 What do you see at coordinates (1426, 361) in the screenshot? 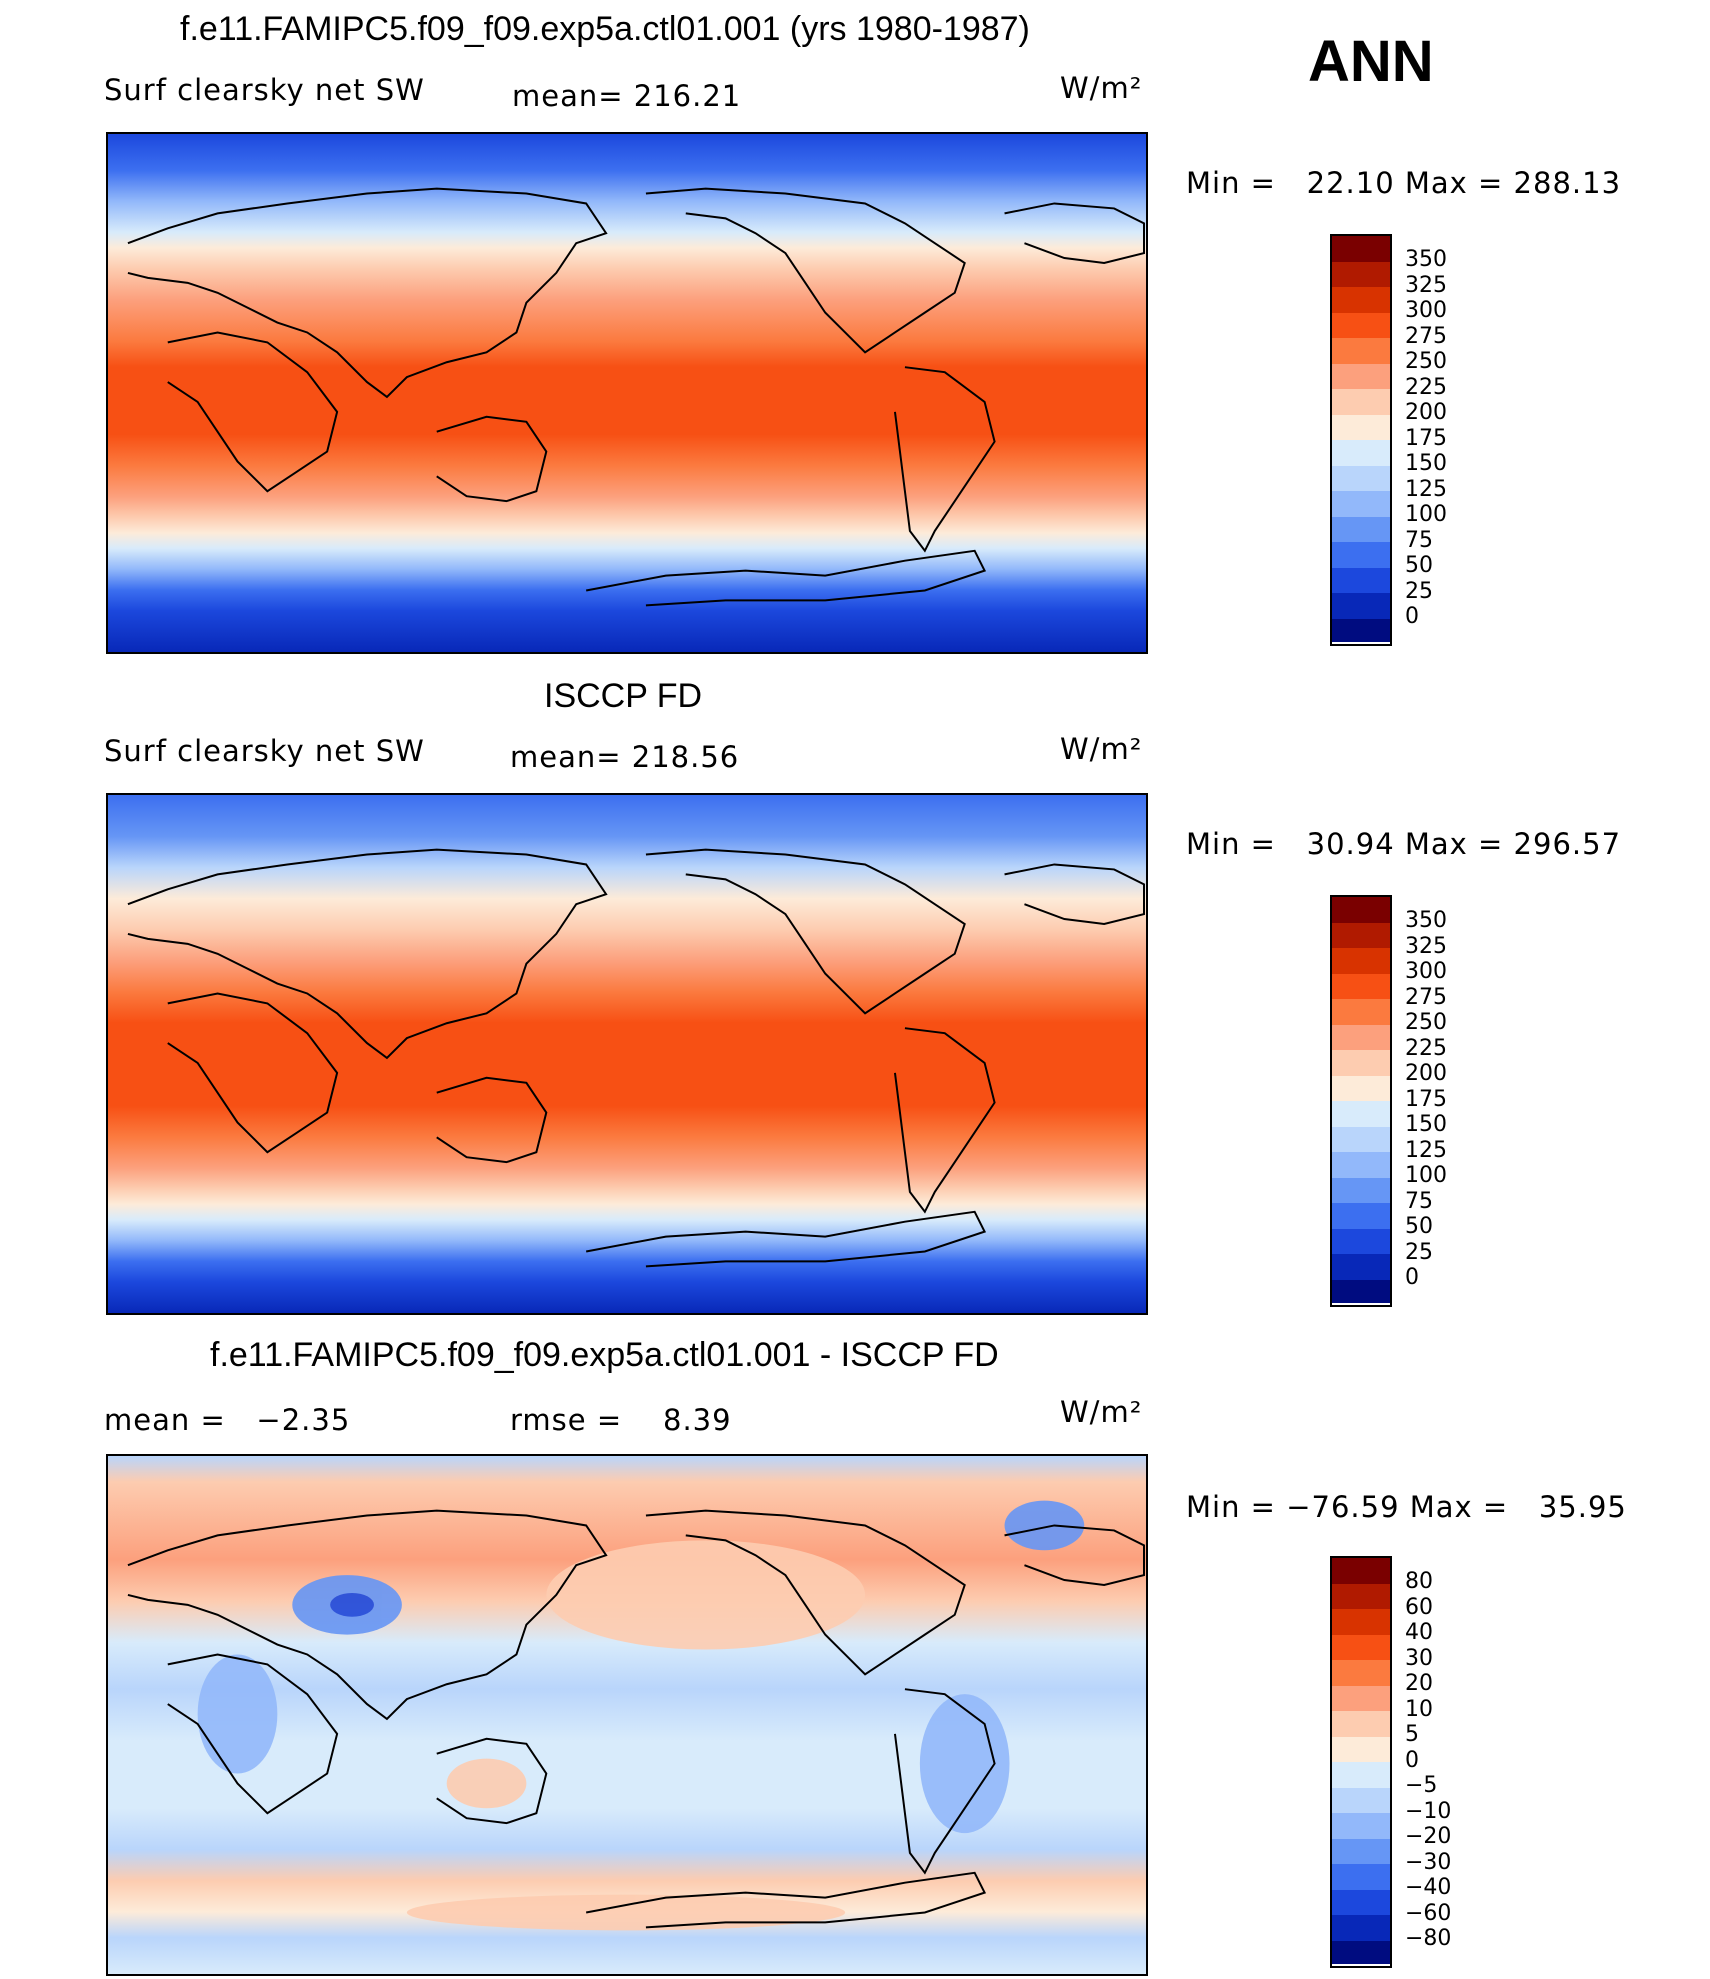
I see `panel1-tick: 250` at bounding box center [1426, 361].